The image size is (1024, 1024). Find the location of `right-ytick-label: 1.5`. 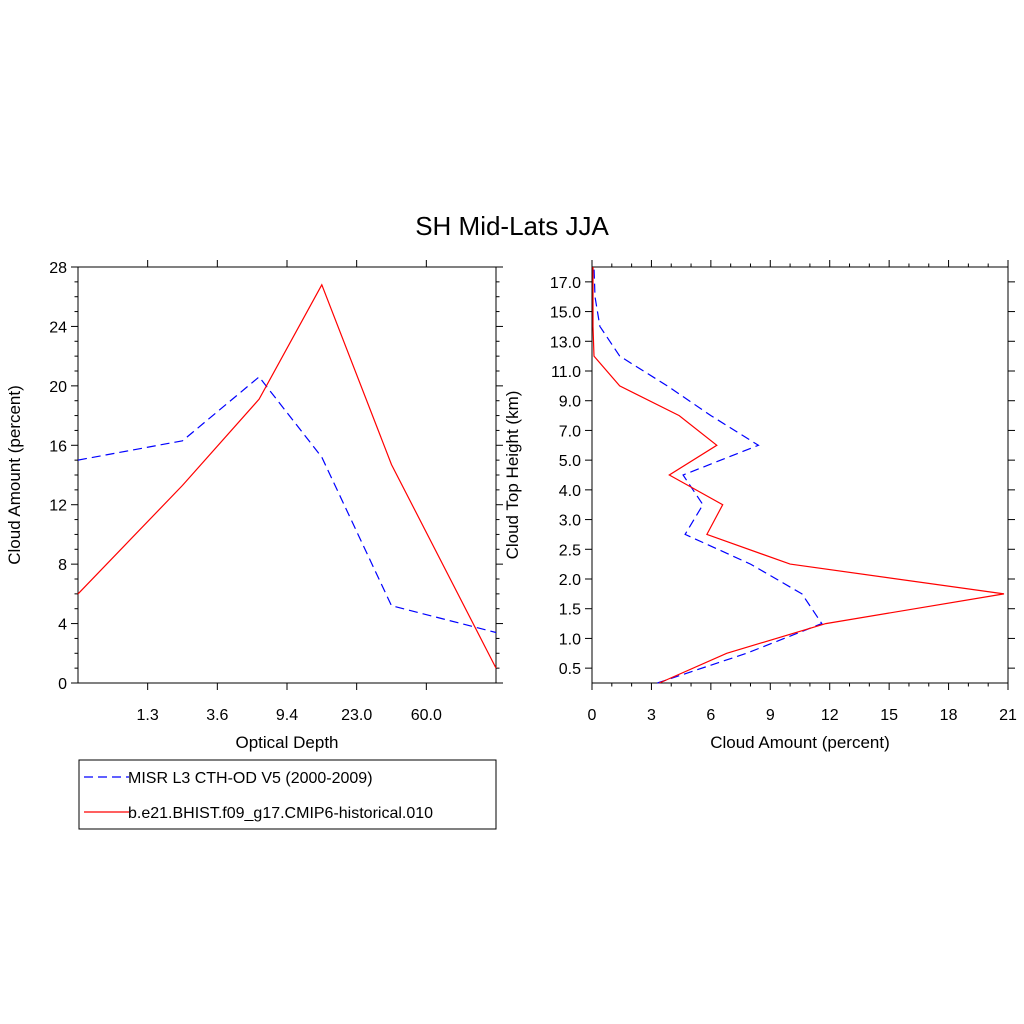

right-ytick-label: 1.5 is located at coordinates (570, 610).